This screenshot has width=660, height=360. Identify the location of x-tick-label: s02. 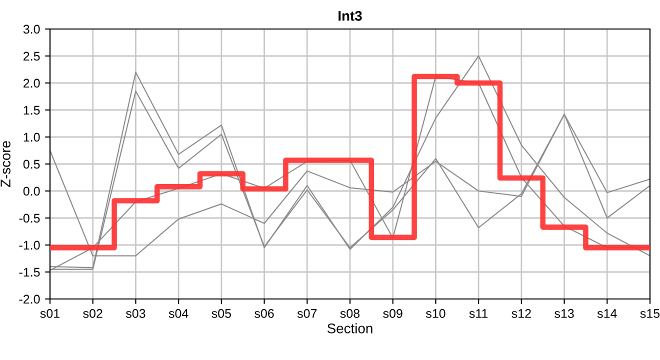
(92, 313).